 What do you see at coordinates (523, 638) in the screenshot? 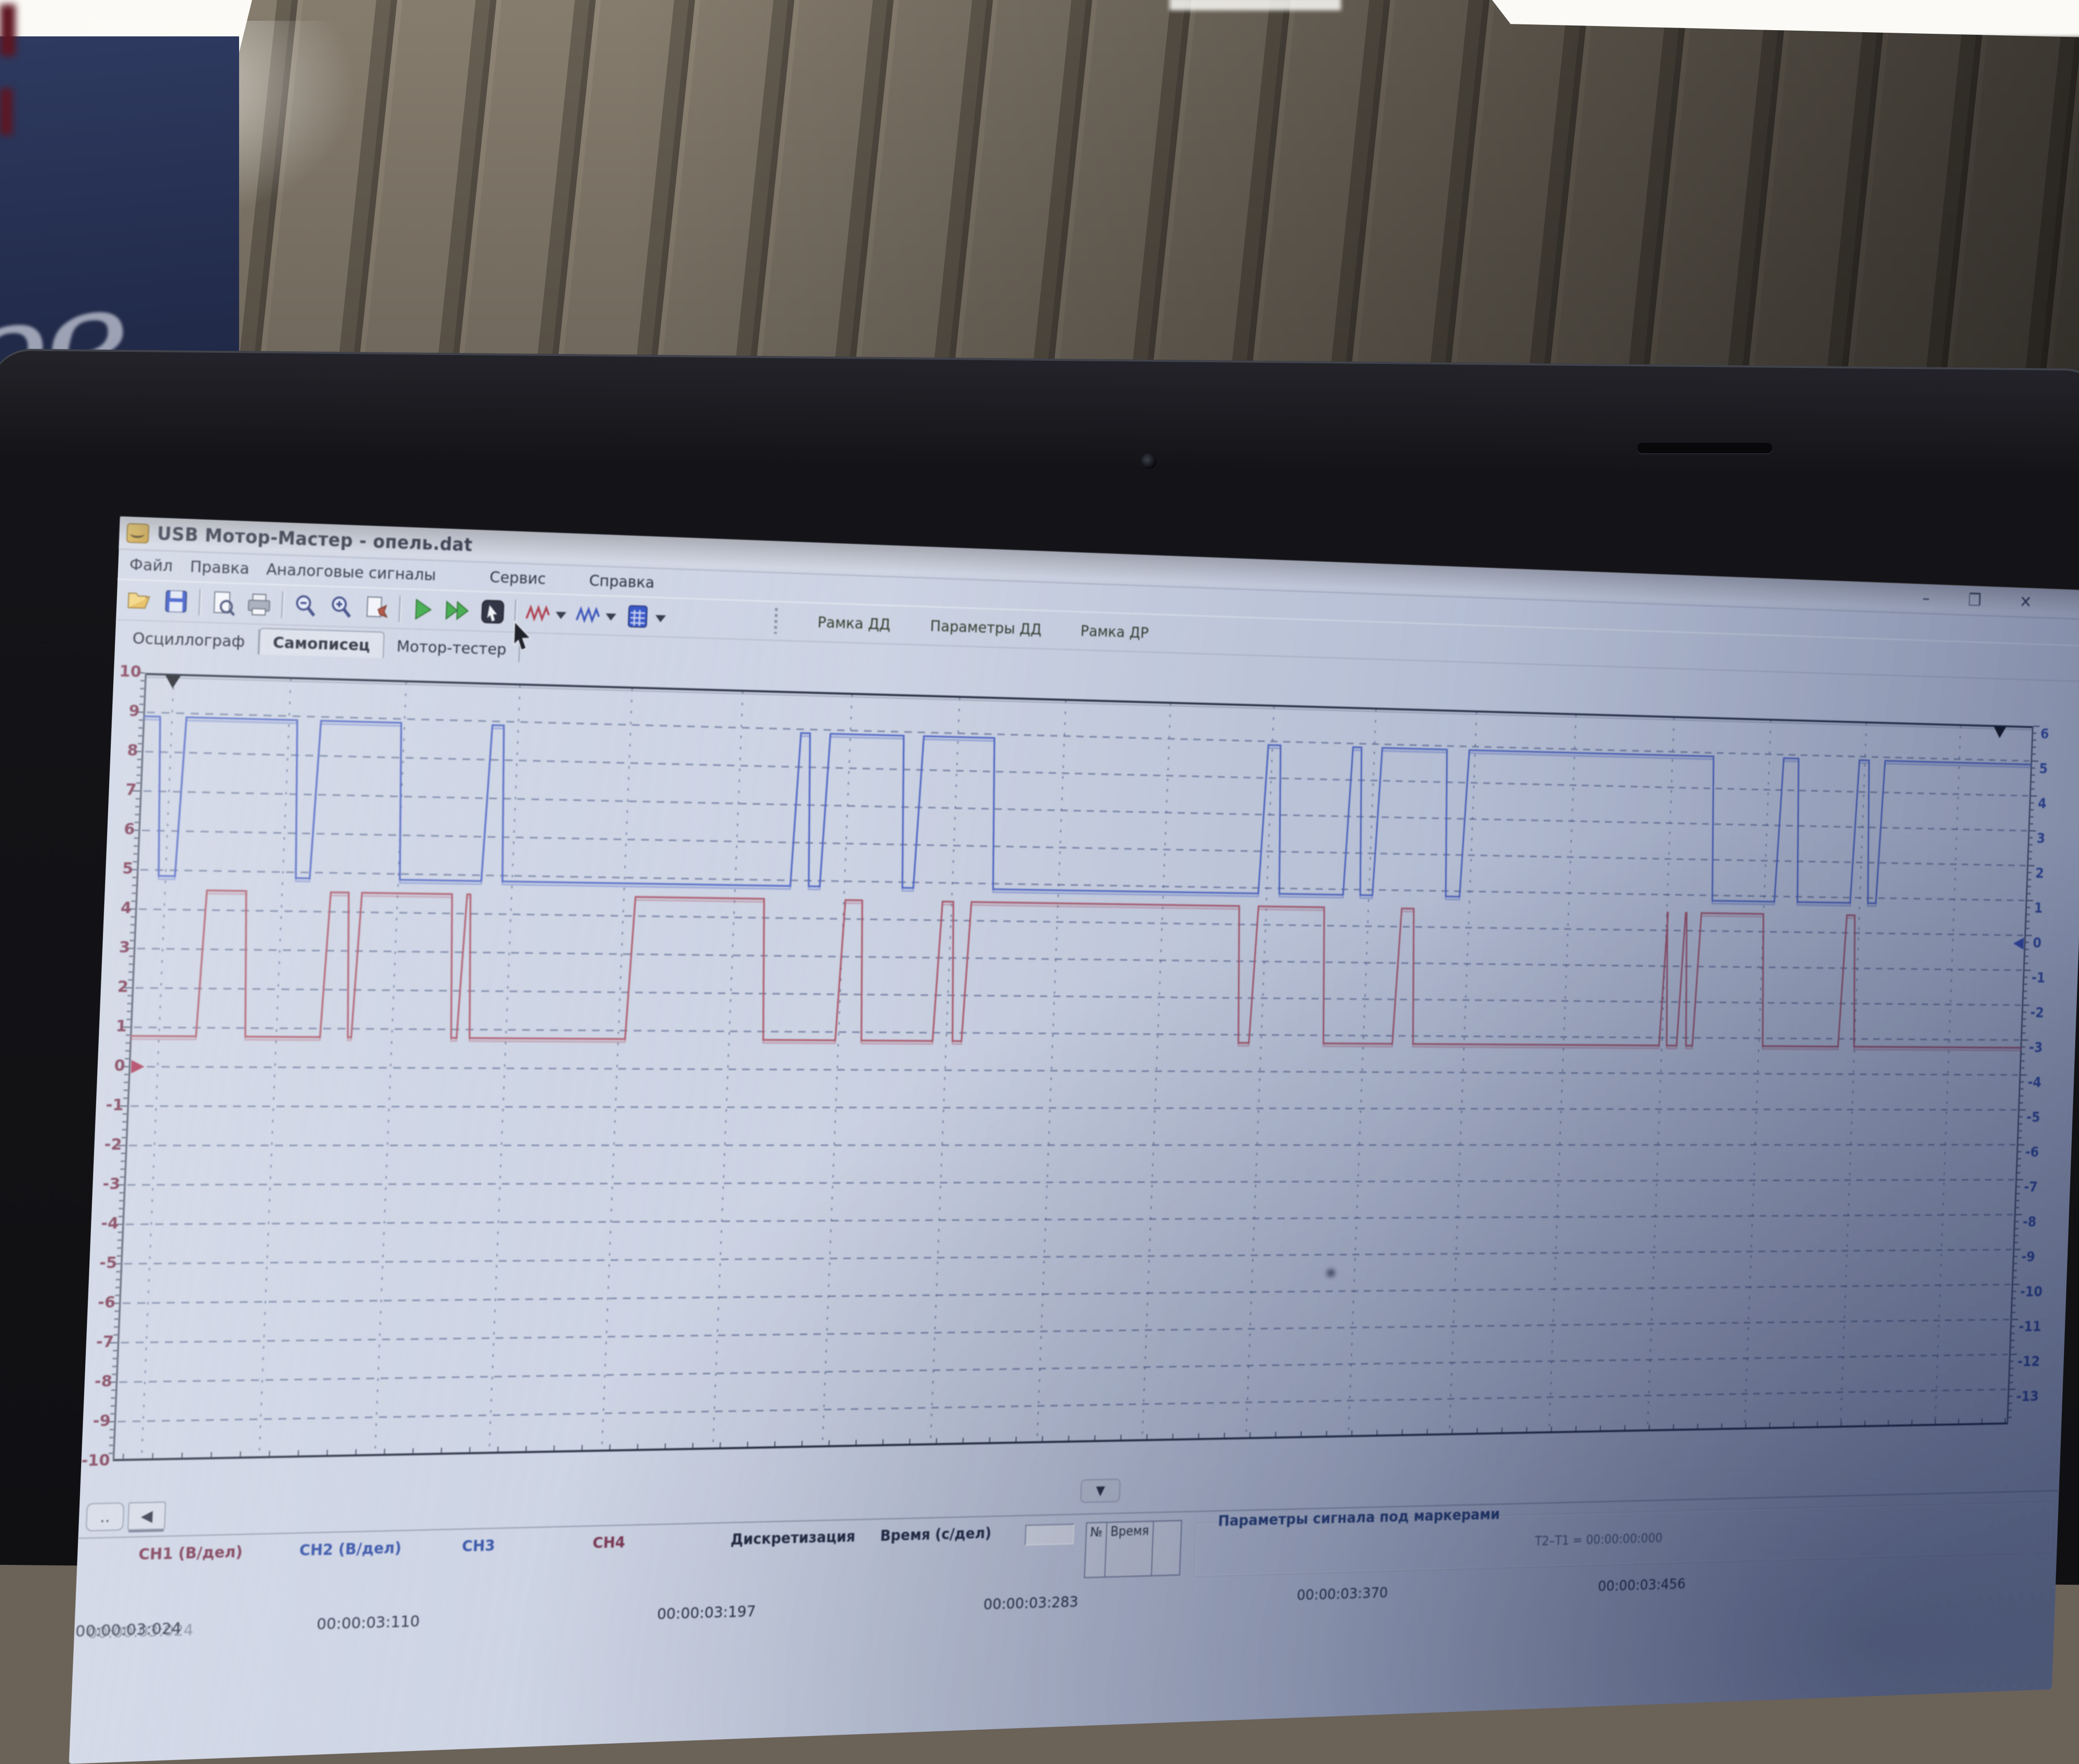
I see `mouse-cursor` at bounding box center [523, 638].